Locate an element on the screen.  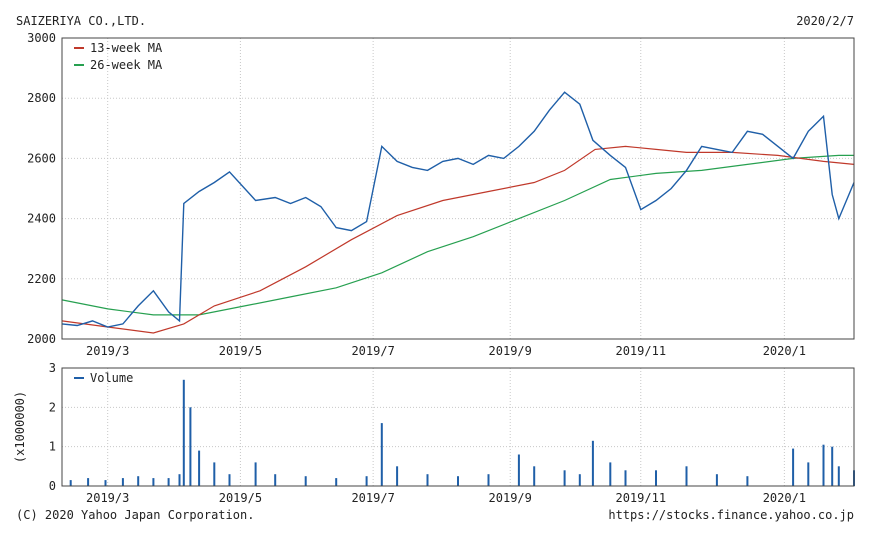
volume-x-tick-label: 2019/3 is located at coordinates (107, 498).